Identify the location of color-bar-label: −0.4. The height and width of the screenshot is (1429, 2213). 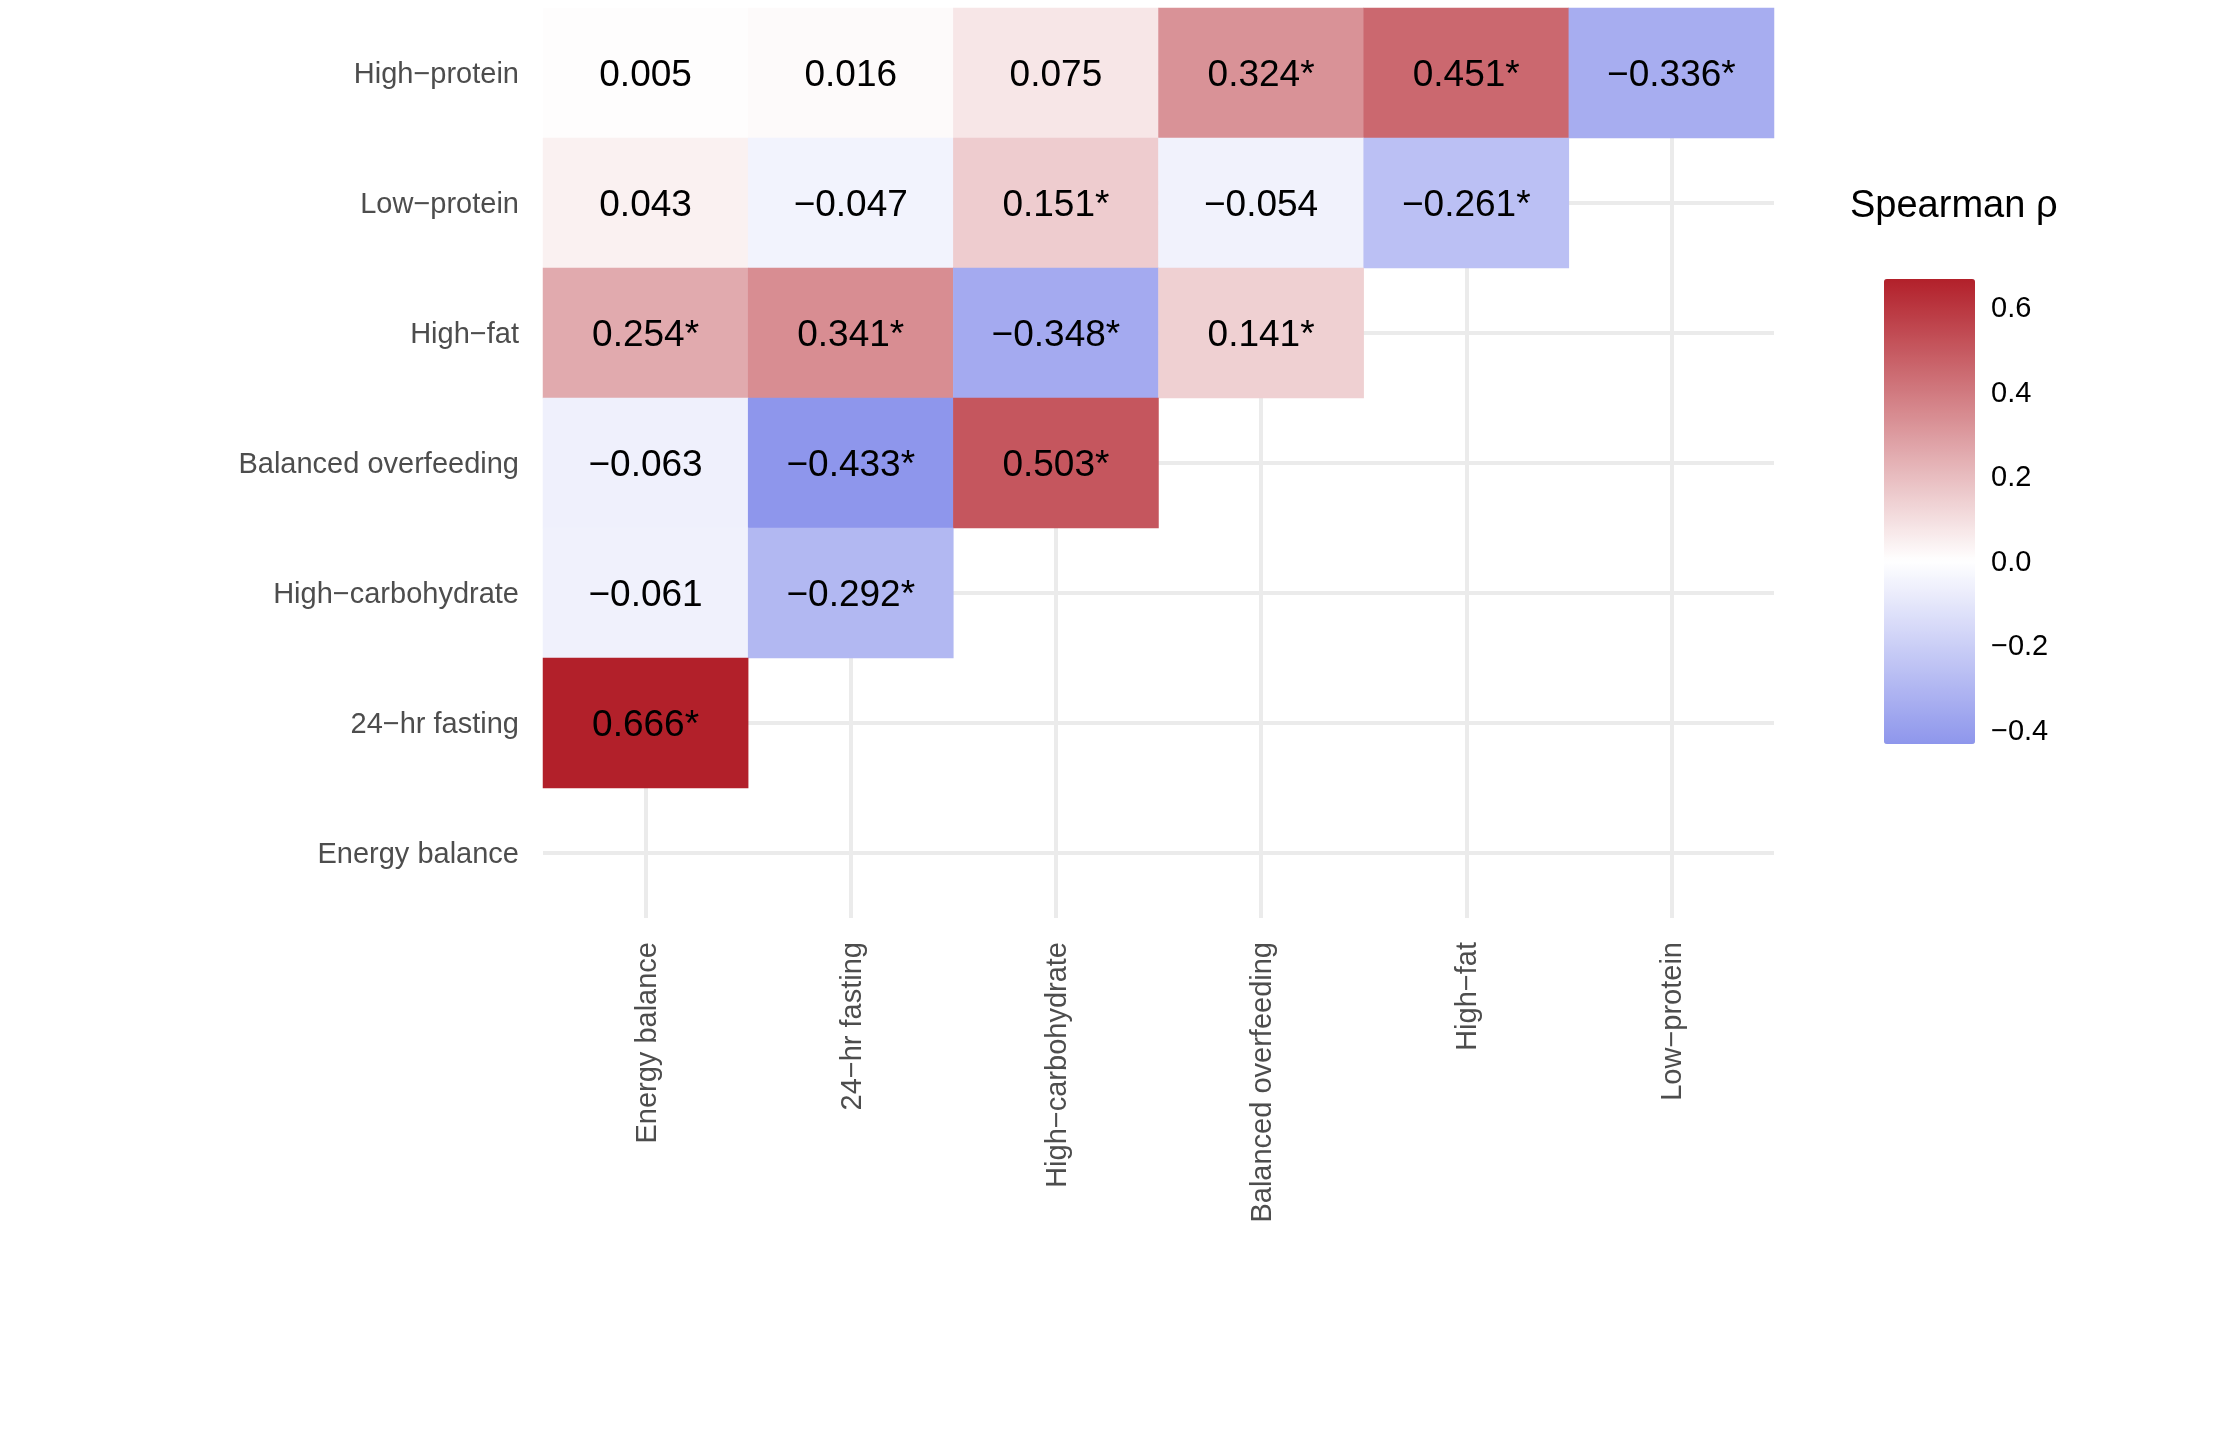
(2020, 730).